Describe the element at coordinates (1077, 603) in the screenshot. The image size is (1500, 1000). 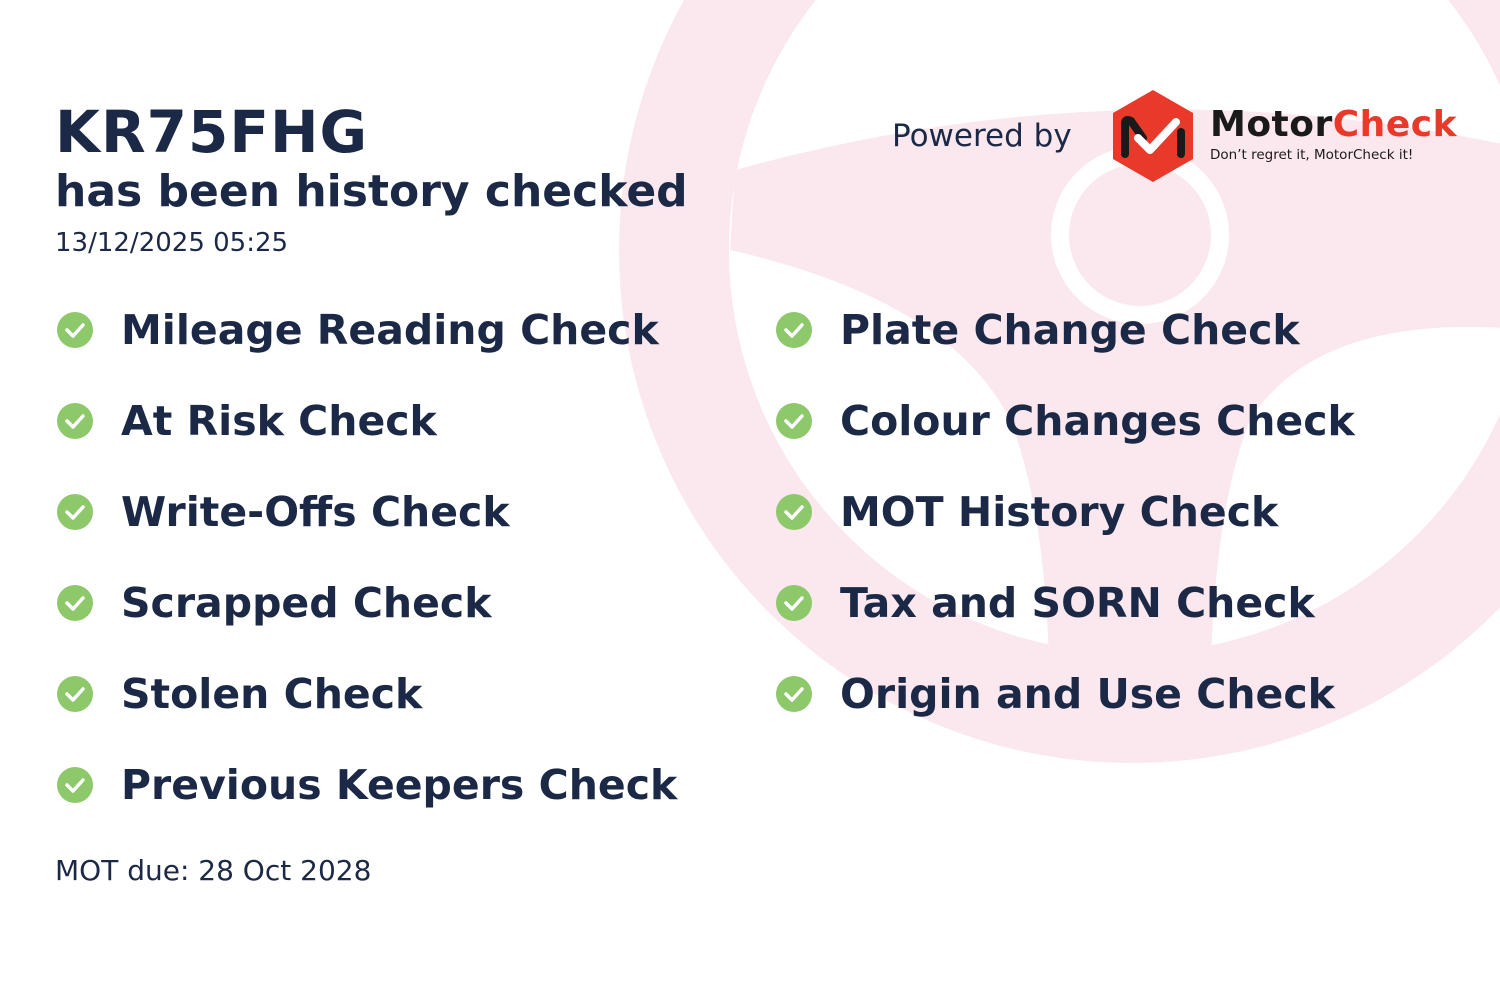
I see `check-label: Tax and SORN Check` at that location.